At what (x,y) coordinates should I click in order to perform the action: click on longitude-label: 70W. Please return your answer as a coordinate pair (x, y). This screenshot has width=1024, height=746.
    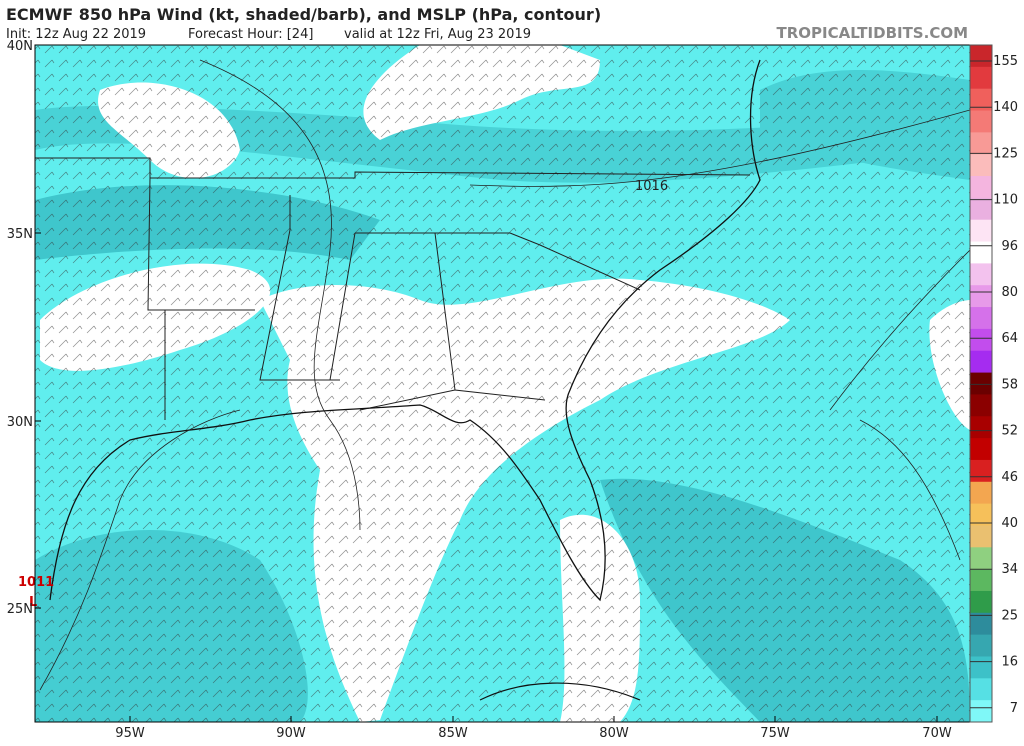
    Looking at the image, I should click on (937, 733).